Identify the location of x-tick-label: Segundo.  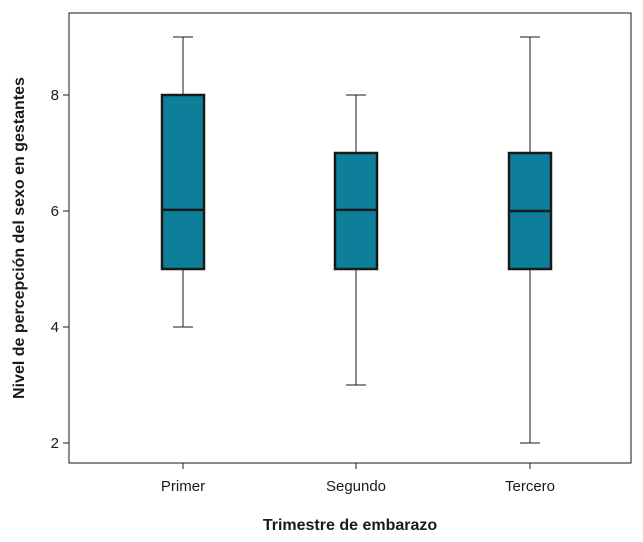
(356, 486).